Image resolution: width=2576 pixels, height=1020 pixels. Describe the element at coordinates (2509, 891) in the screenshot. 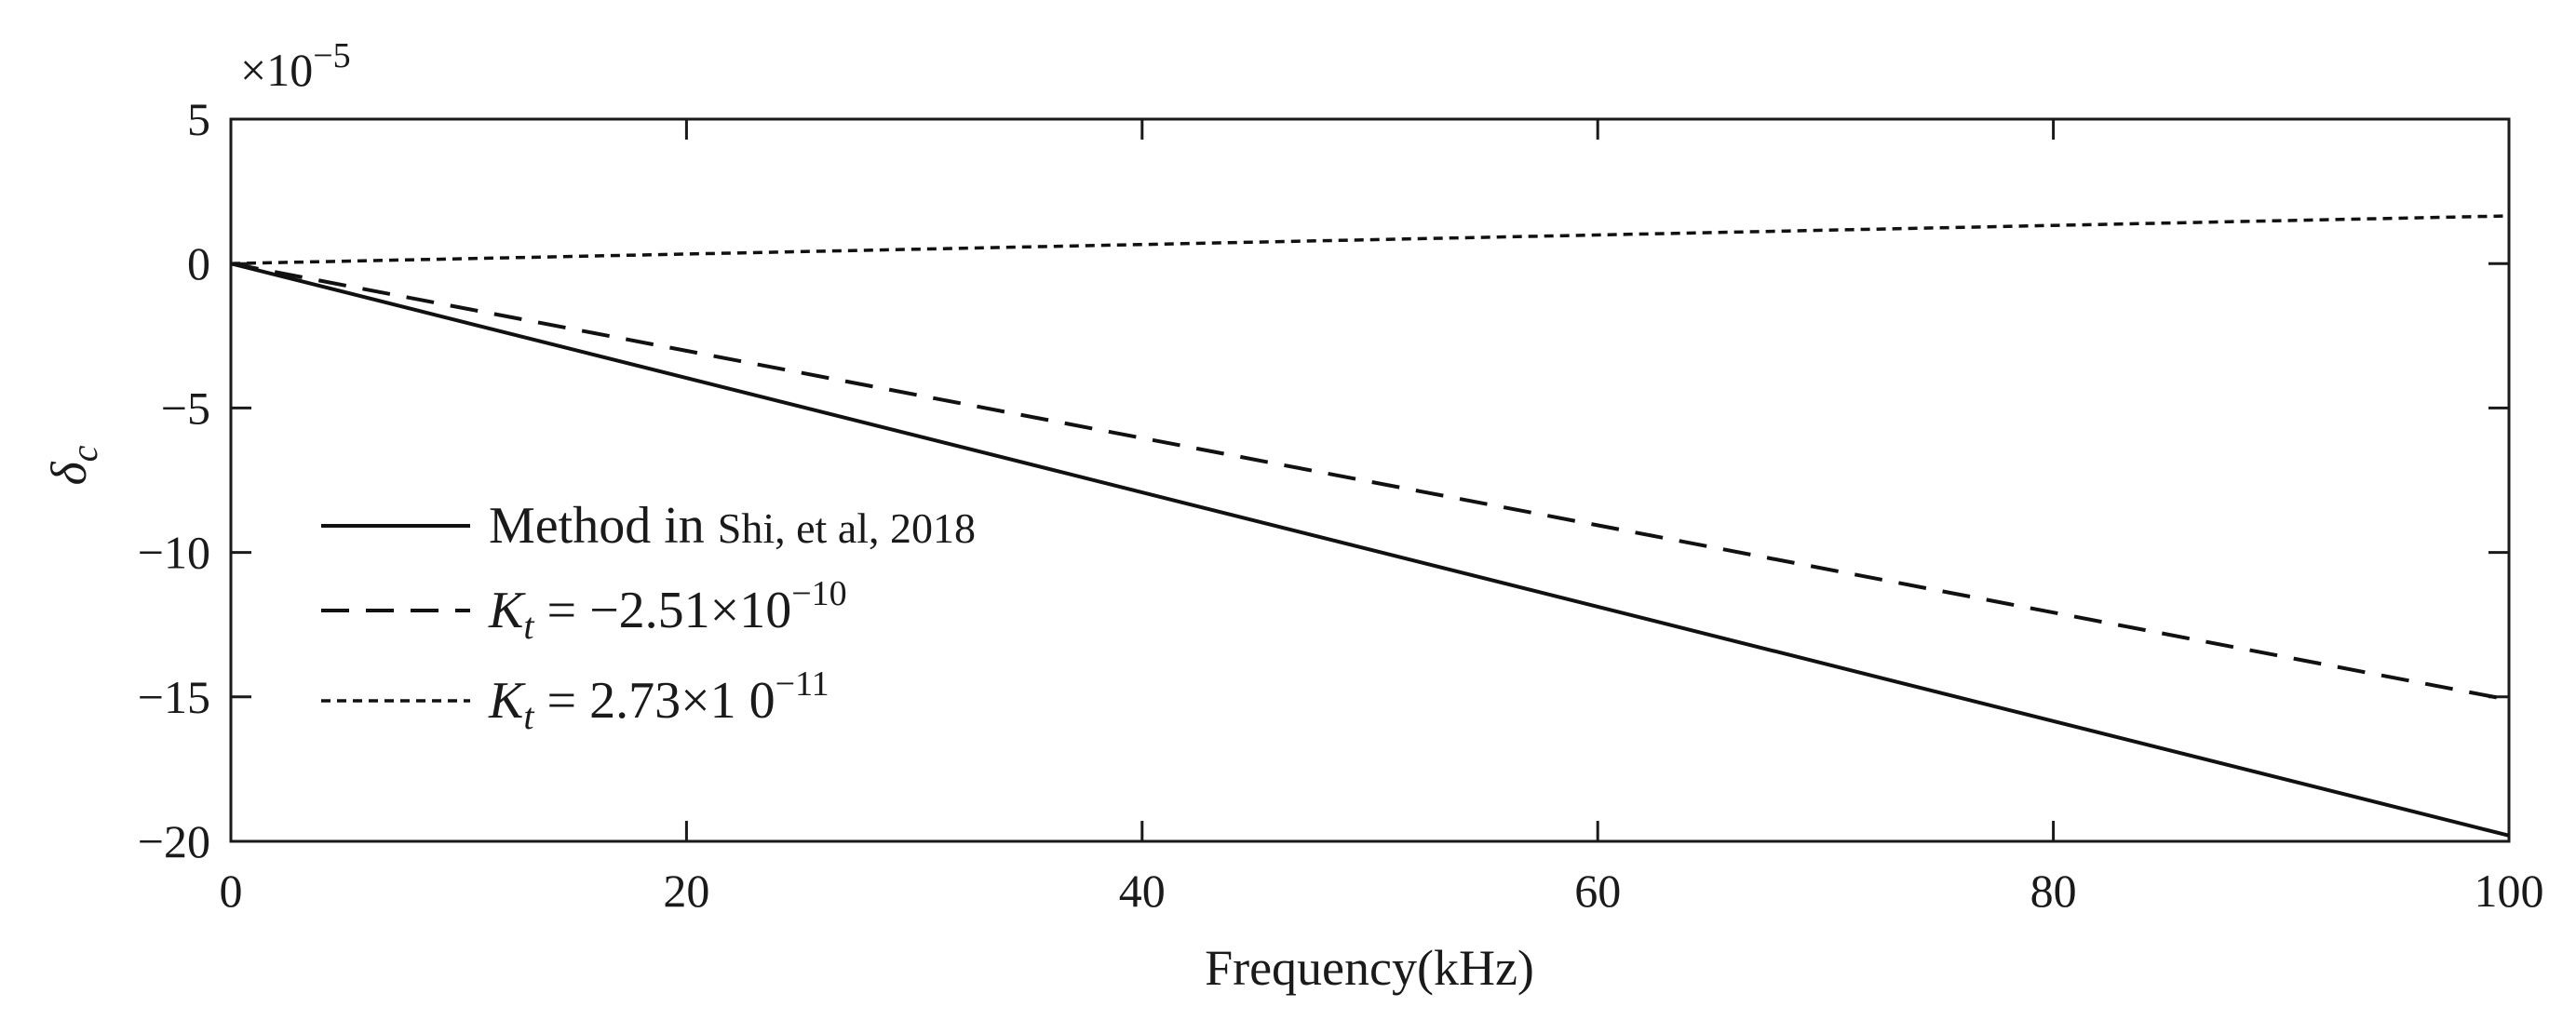

I see `x-tick-label: 100` at that location.